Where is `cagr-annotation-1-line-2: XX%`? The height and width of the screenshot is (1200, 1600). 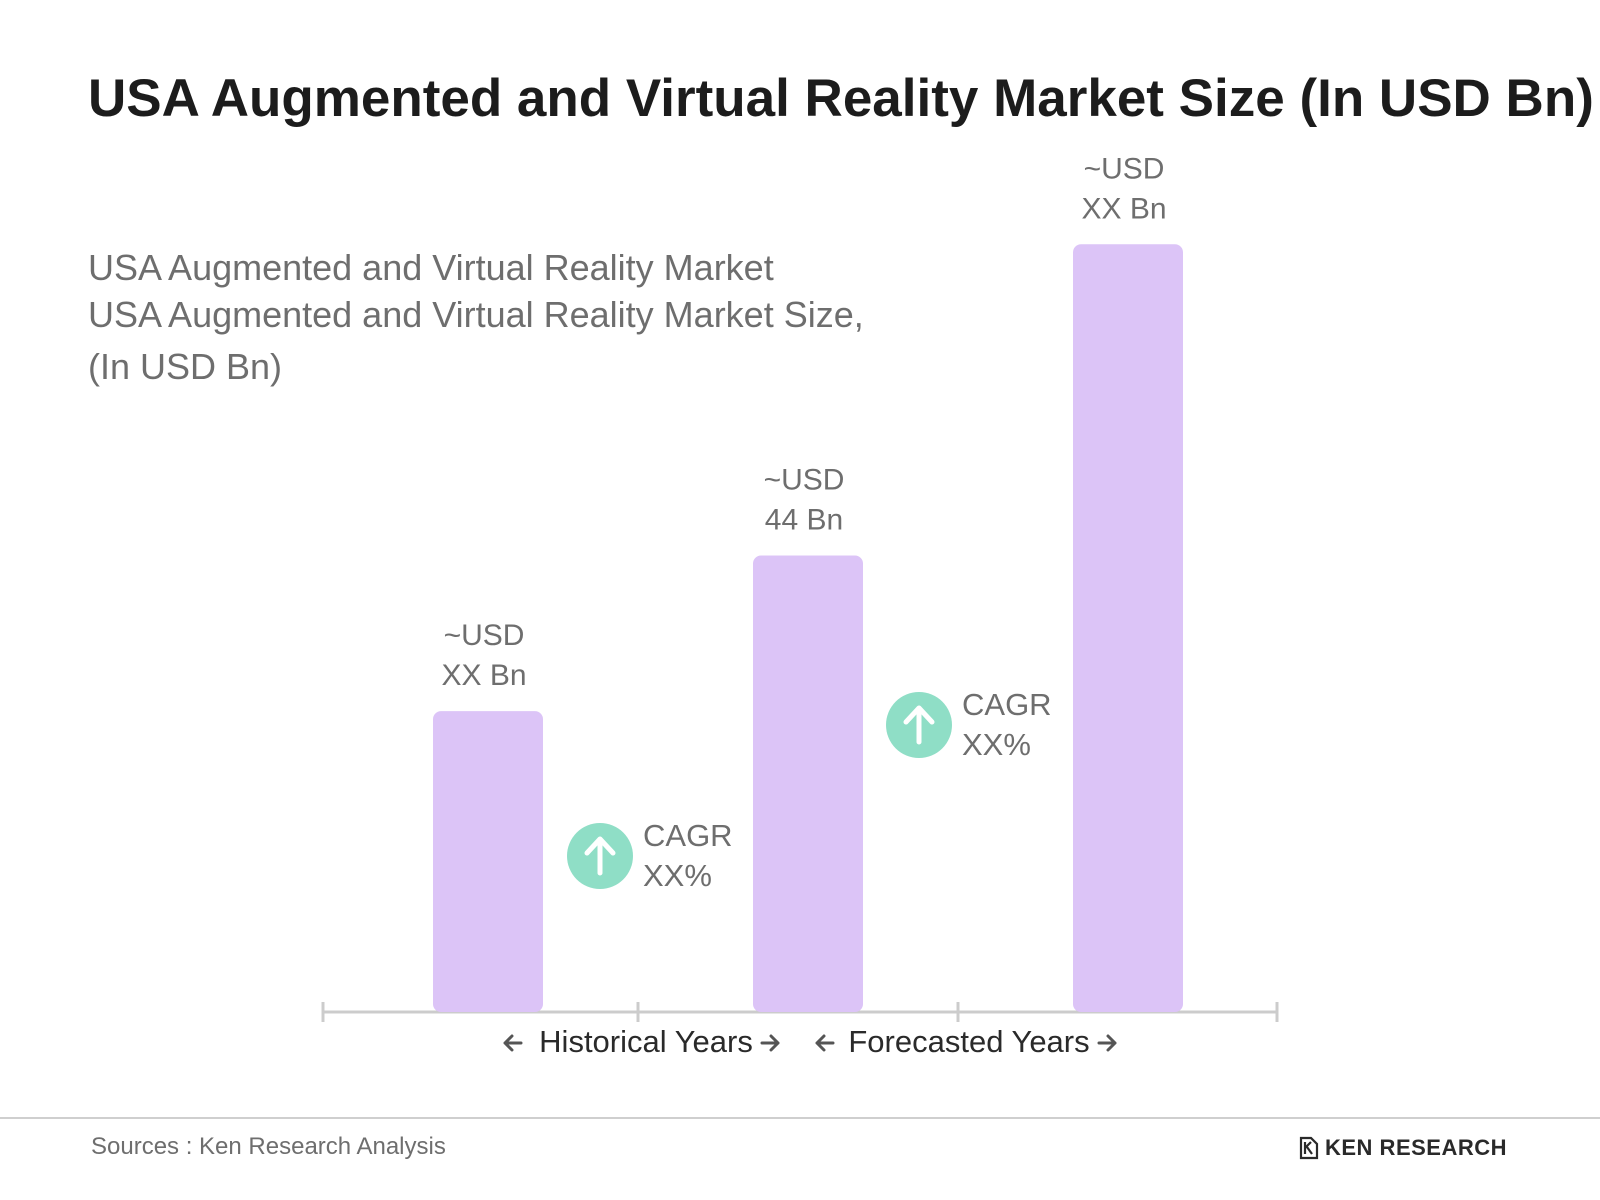 cagr-annotation-1-line-2: XX% is located at coordinates (677, 875).